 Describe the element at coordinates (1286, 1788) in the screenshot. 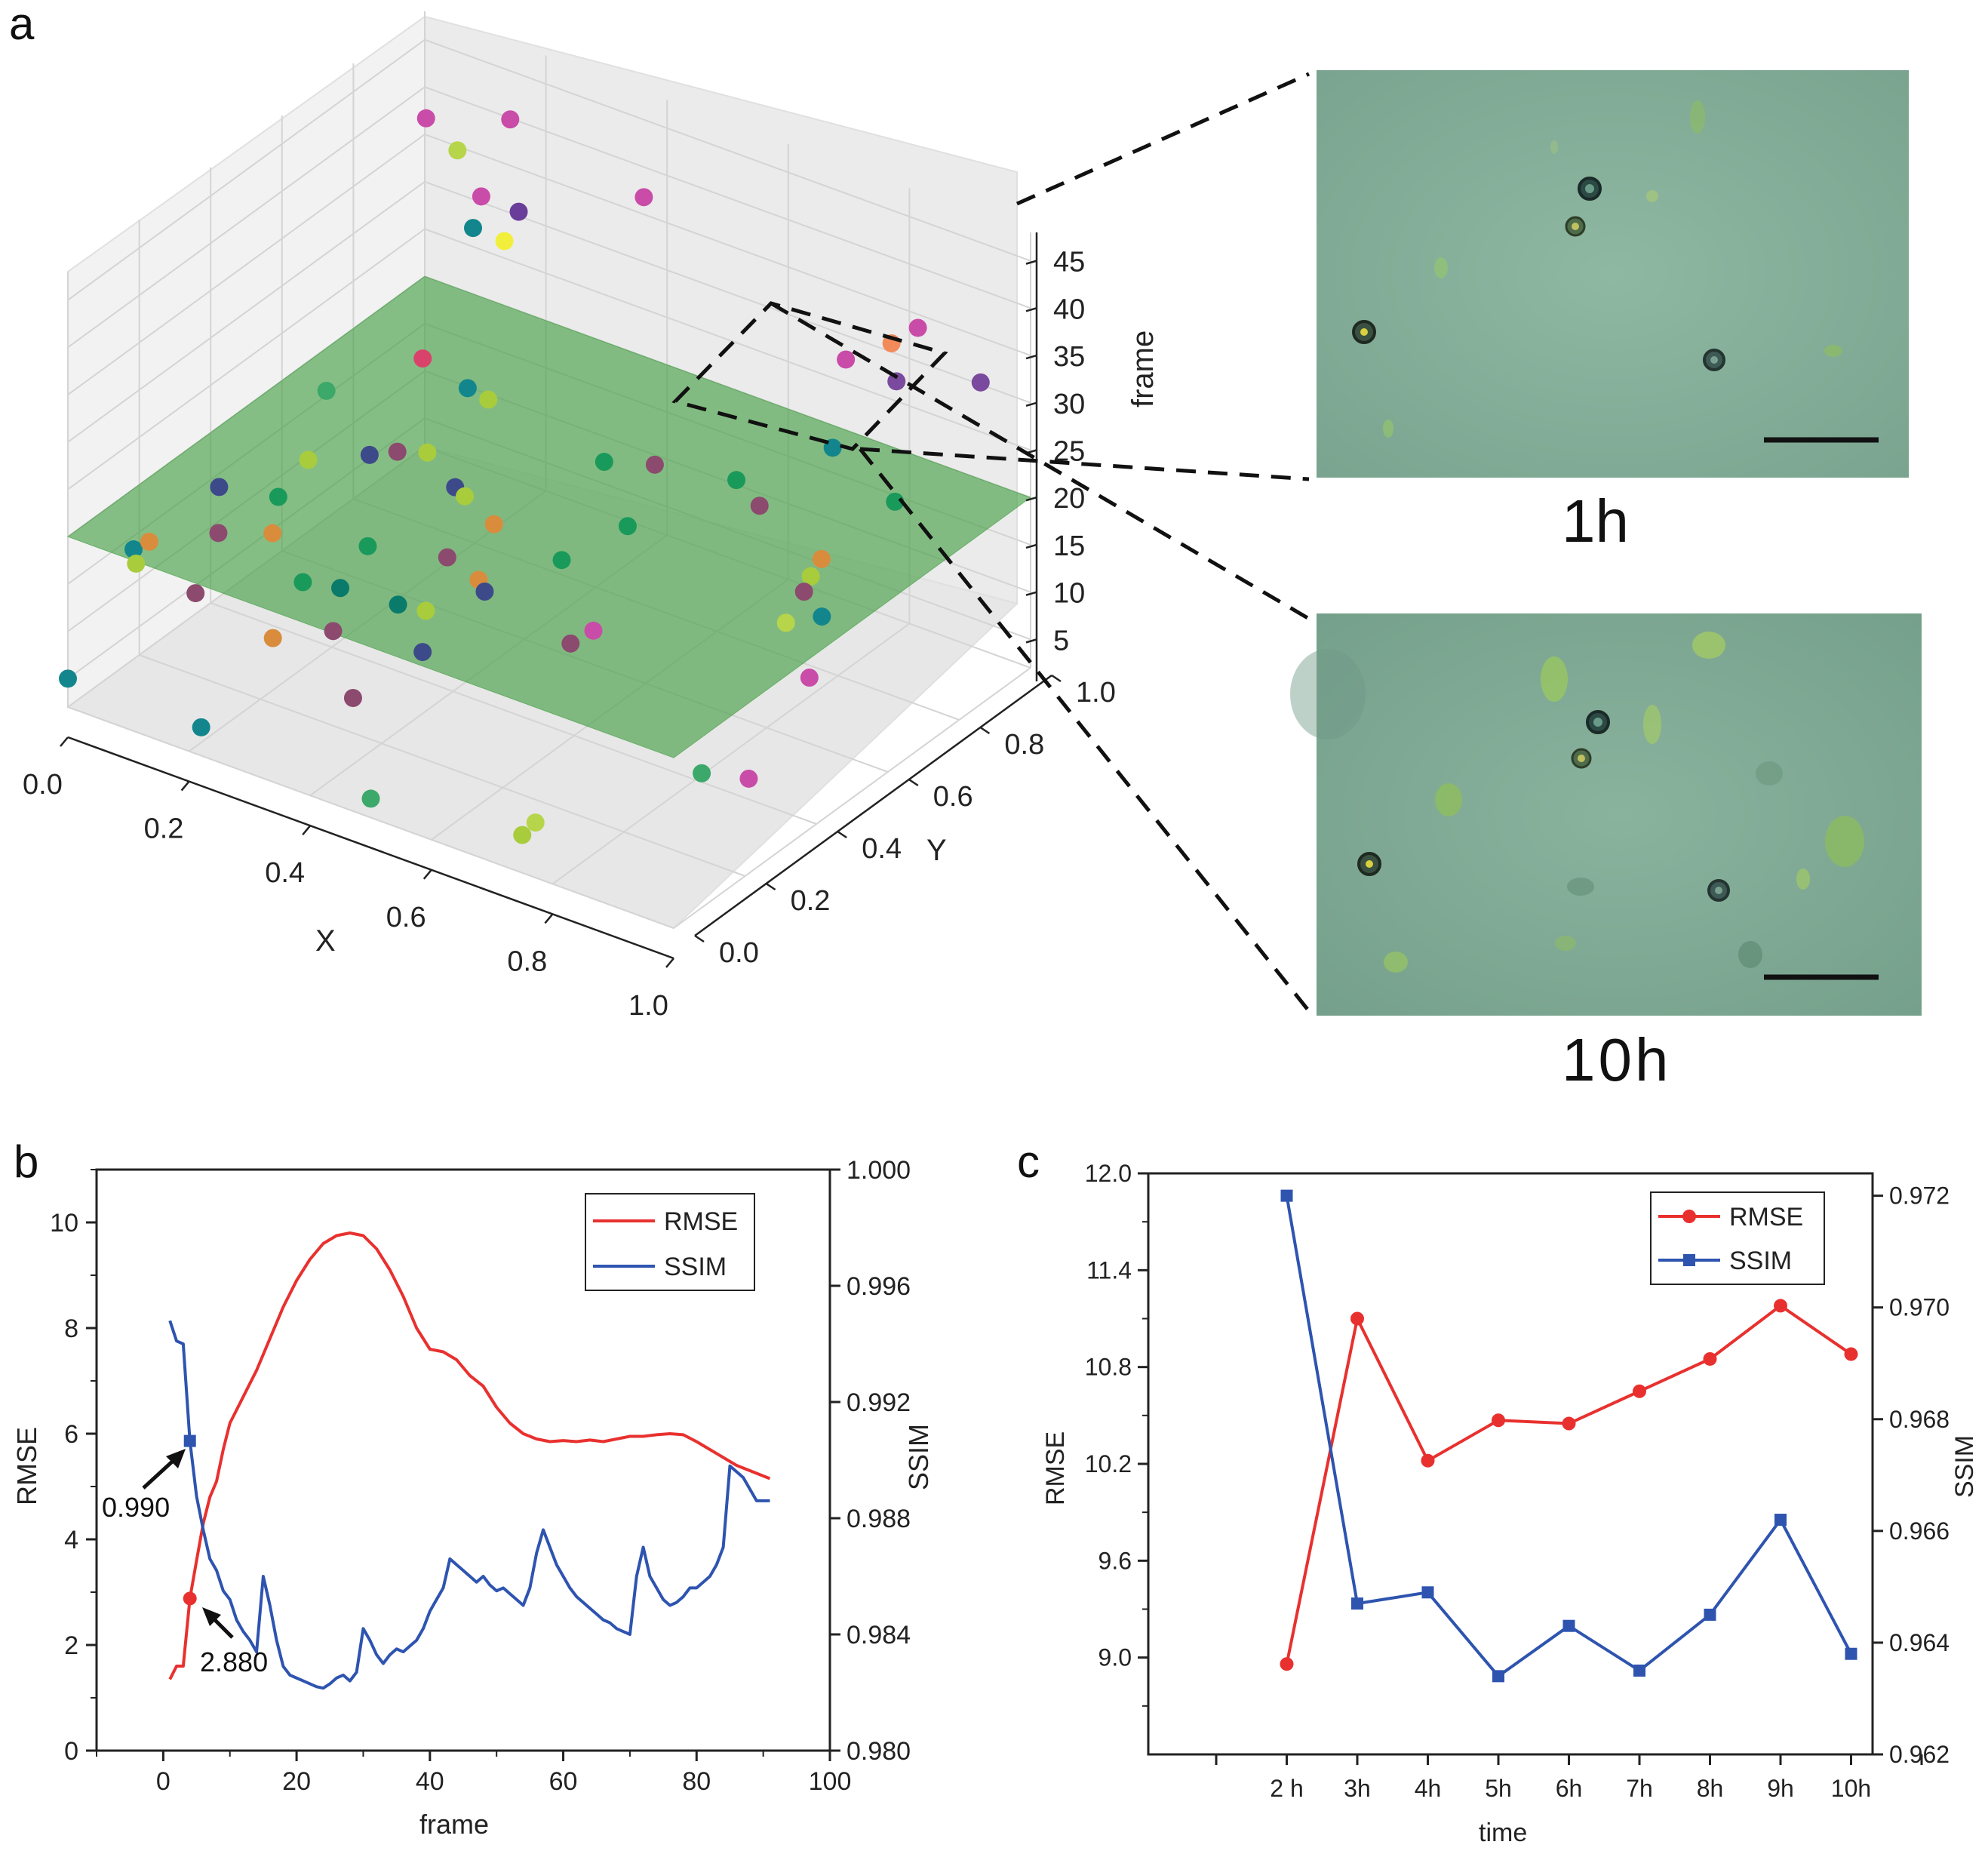

I see `x-tick-label: 2 h` at that location.